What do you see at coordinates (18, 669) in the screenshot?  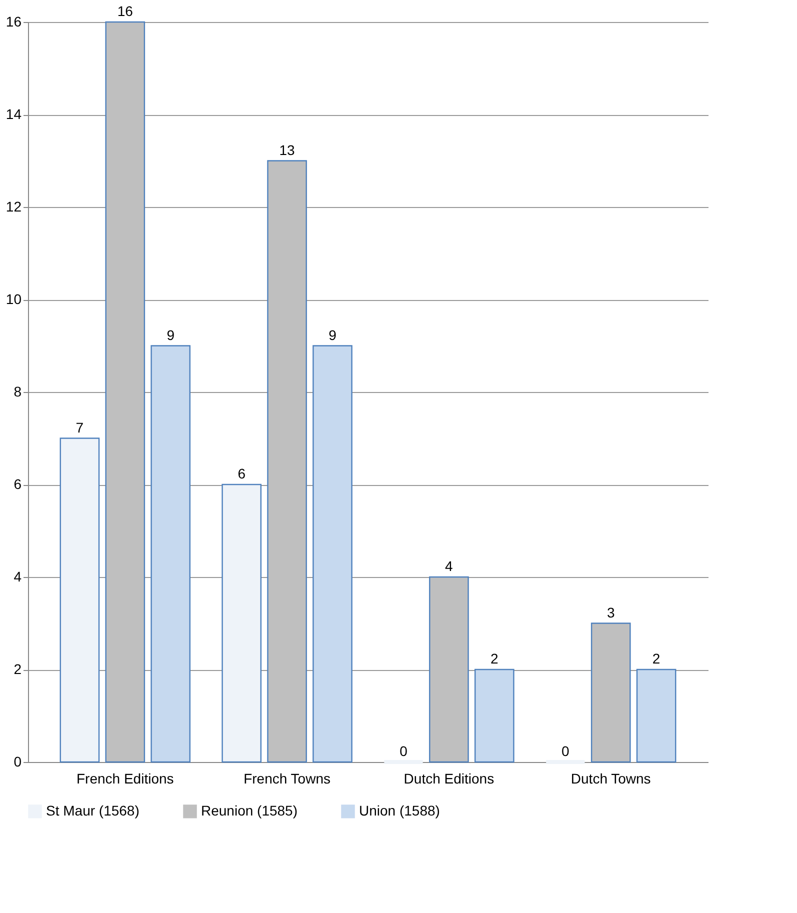 I see `y-tick-label: 2` at bounding box center [18, 669].